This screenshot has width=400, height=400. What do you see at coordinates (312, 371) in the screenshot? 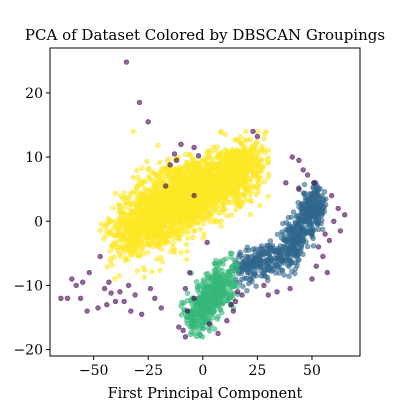
I see `x-tick-label: 50` at bounding box center [312, 371].